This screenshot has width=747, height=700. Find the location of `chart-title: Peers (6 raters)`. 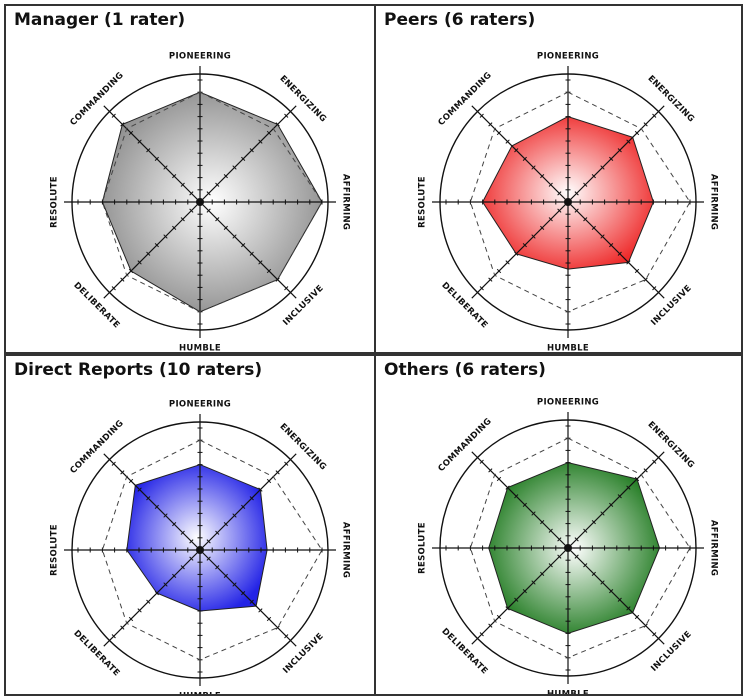

chart-title: Peers (6 raters) is located at coordinates (460, 20).